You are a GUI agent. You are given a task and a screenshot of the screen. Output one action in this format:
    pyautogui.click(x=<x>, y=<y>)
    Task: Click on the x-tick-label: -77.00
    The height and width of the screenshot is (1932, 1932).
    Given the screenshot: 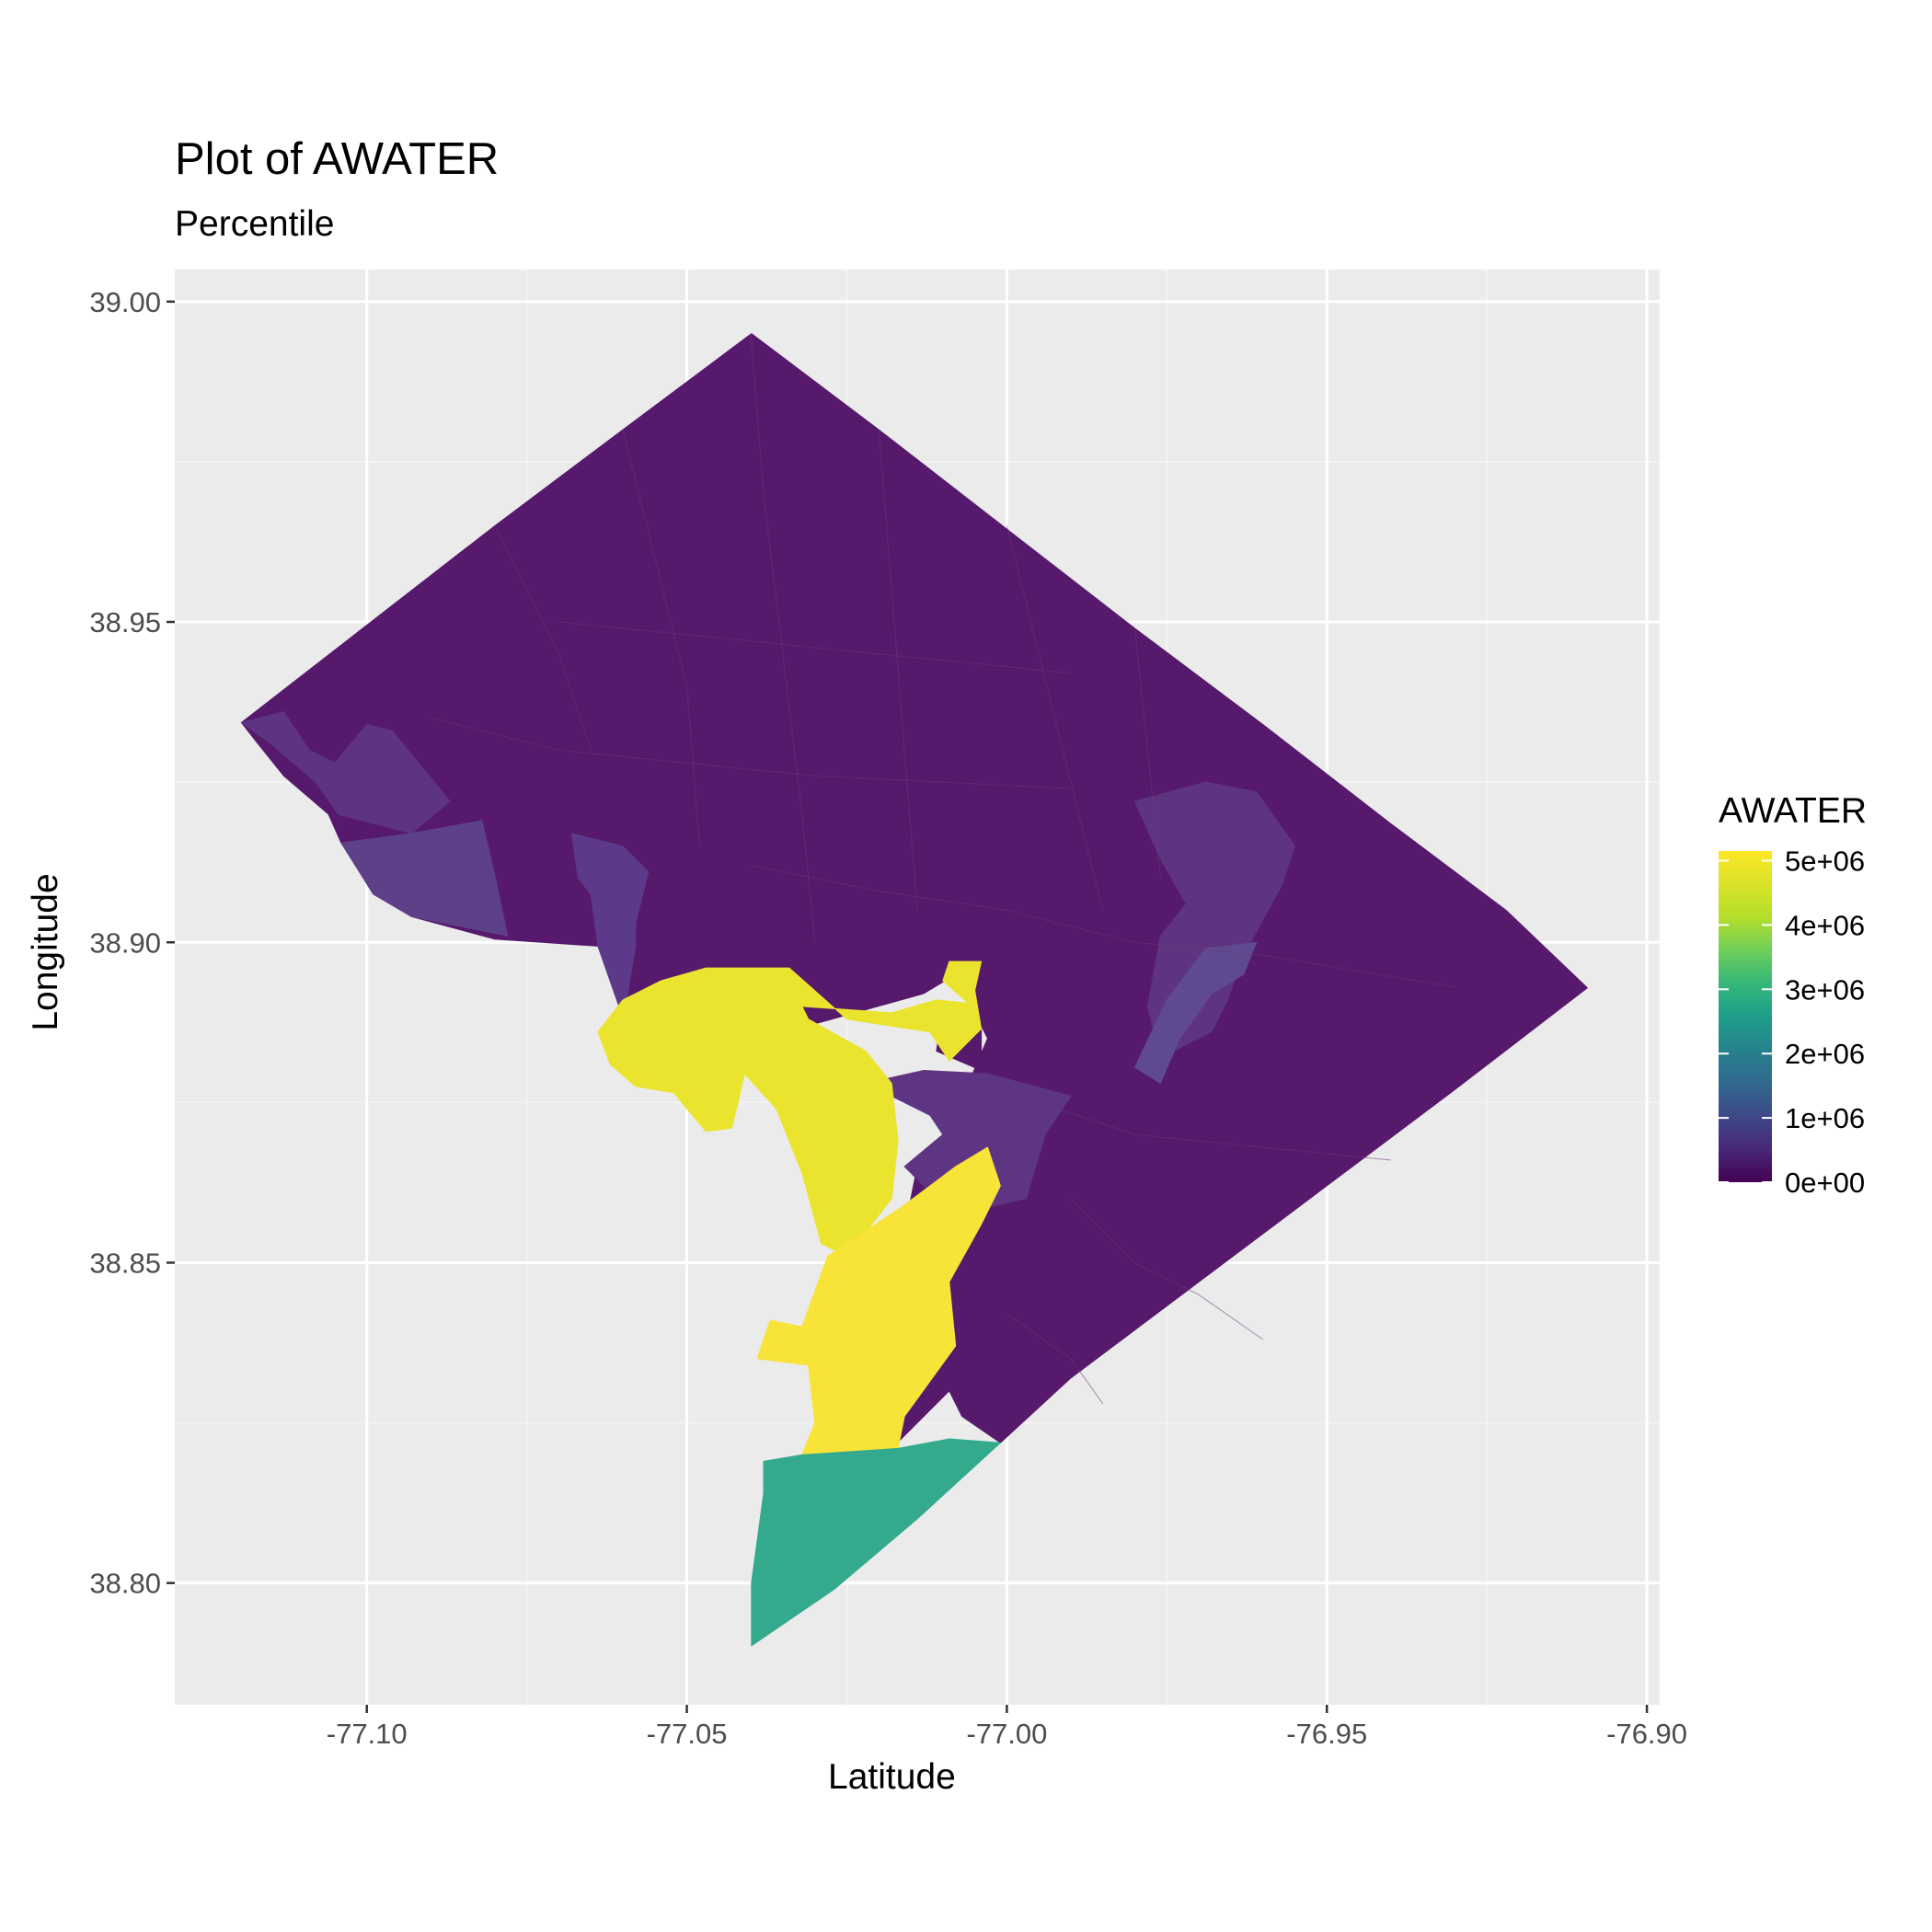 What is the action you would take?
    pyautogui.click(x=1006, y=1734)
    